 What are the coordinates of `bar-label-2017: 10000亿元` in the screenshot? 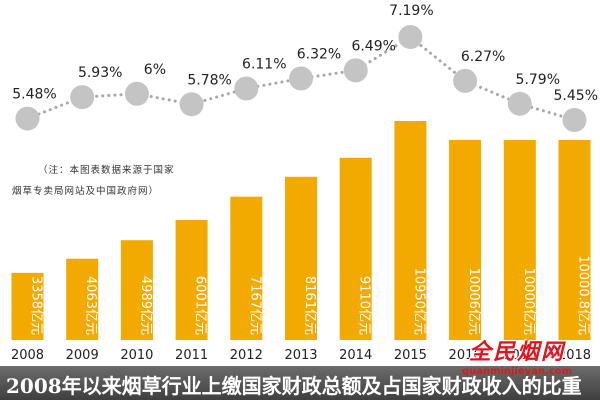 It's located at (528, 301).